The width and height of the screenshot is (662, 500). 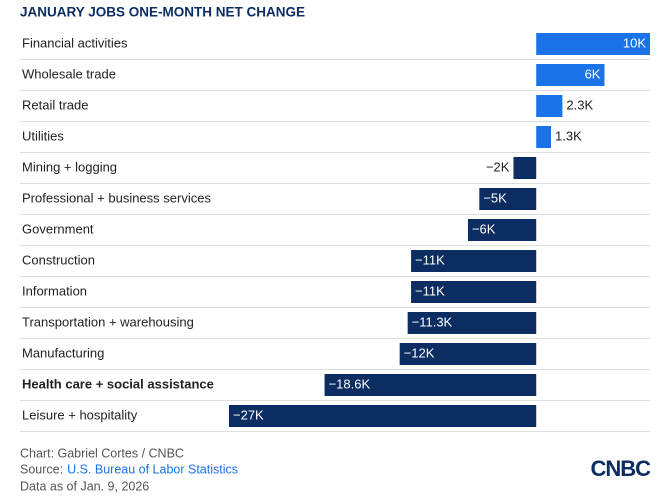 What do you see at coordinates (58, 259) in the screenshot?
I see `category-label: Construction` at bounding box center [58, 259].